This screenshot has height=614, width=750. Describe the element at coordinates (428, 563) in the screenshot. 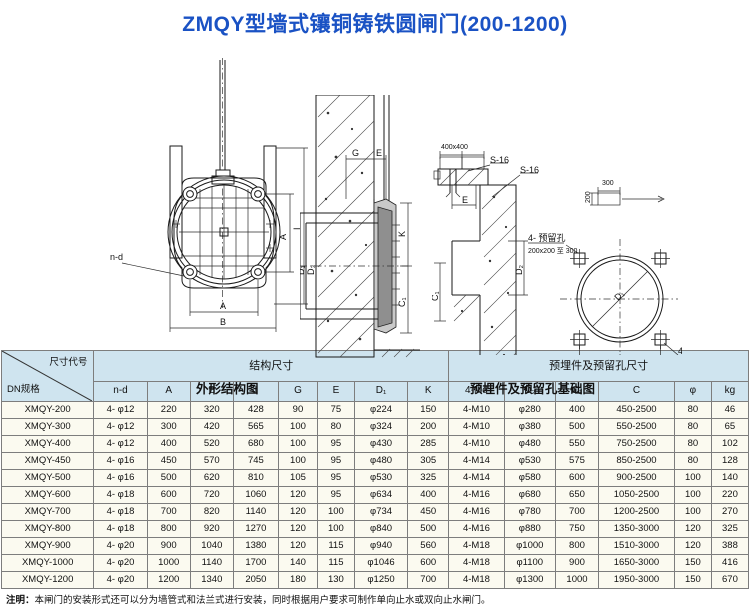

I see `cell-K: 600` at that location.